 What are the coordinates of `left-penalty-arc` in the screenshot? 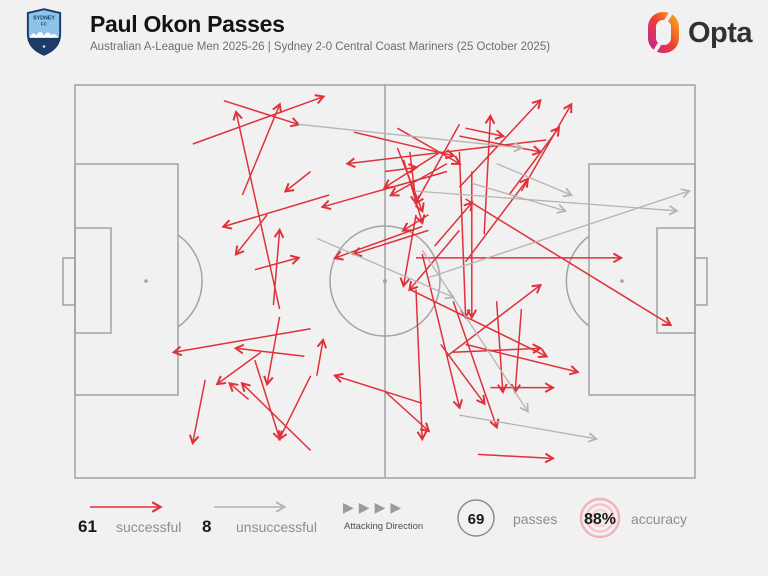 It's located at (190, 281).